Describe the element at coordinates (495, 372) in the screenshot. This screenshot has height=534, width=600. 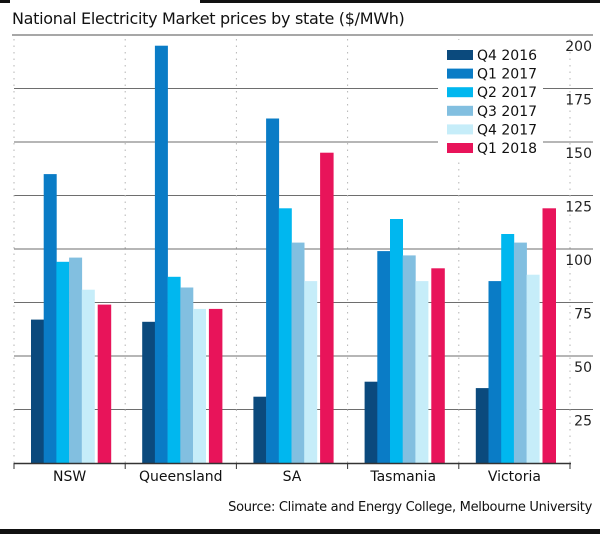
I see `bar-victoria-q1-2017` at that location.